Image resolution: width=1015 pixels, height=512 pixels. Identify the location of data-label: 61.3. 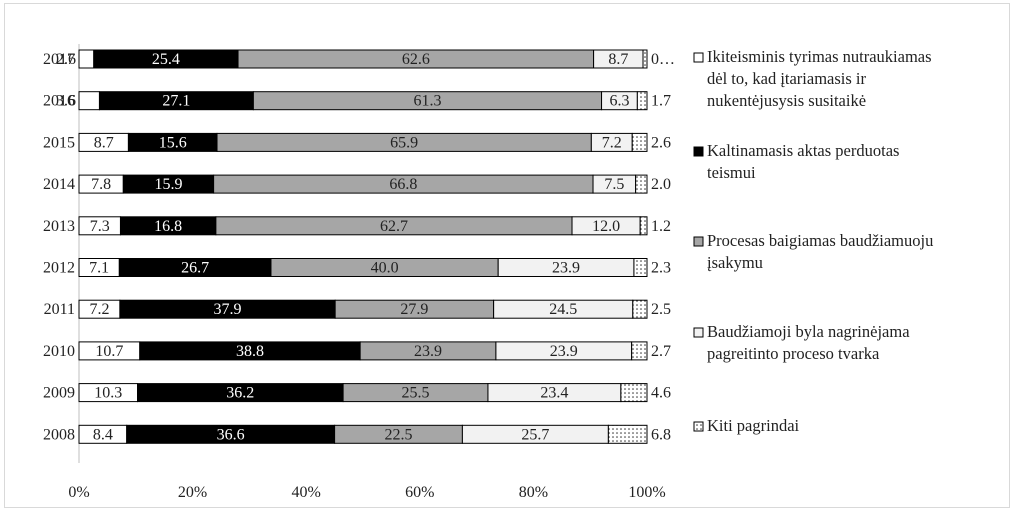
(427, 101).